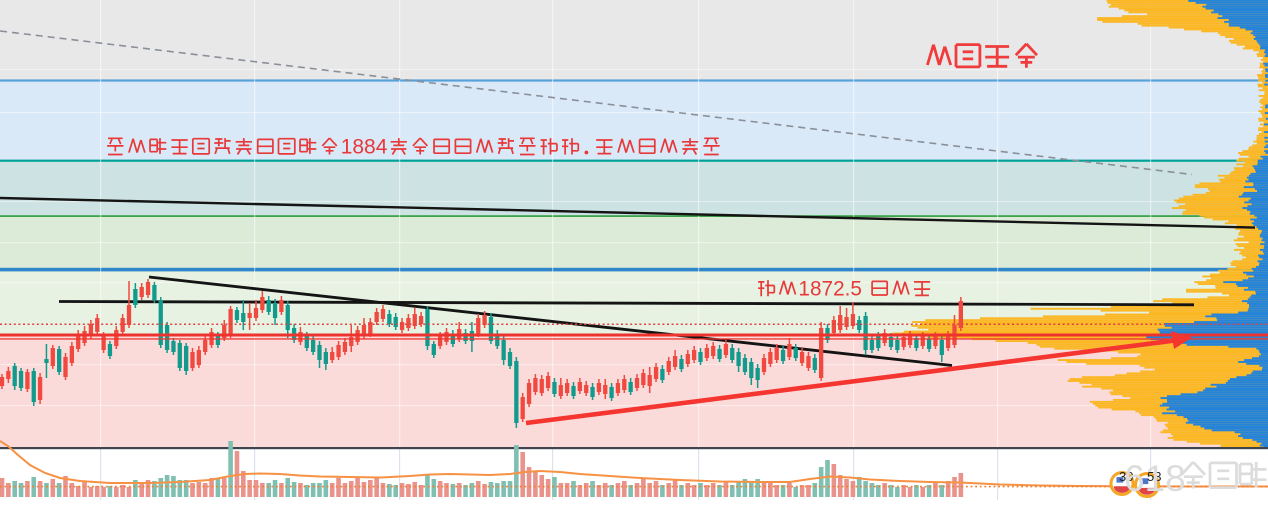 This screenshot has height=505, width=1268. What do you see at coordinates (364, 147) in the screenshot?
I see `svg-text: 1884` at bounding box center [364, 147].